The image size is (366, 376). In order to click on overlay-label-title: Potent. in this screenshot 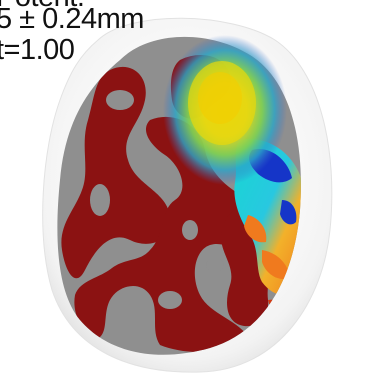, I will do `click(42, 6)`.